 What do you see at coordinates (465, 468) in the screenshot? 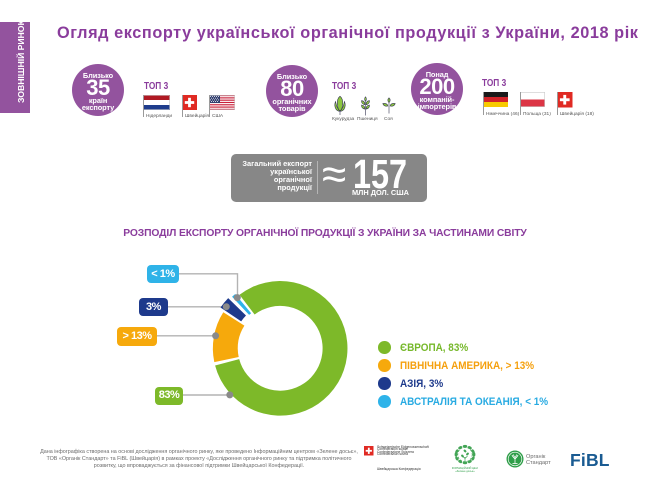
I see `svg-text: ІНФОРМАЦІЙНИЙ ЦЕНТР` at bounding box center [465, 468].